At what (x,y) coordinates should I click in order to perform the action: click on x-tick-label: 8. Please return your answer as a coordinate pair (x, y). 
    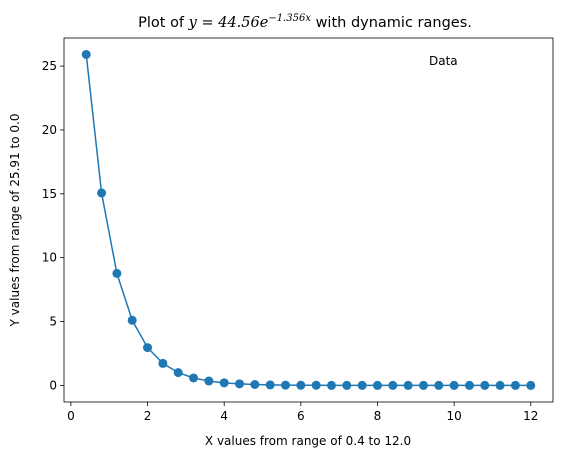
    Looking at the image, I should click on (378, 416).